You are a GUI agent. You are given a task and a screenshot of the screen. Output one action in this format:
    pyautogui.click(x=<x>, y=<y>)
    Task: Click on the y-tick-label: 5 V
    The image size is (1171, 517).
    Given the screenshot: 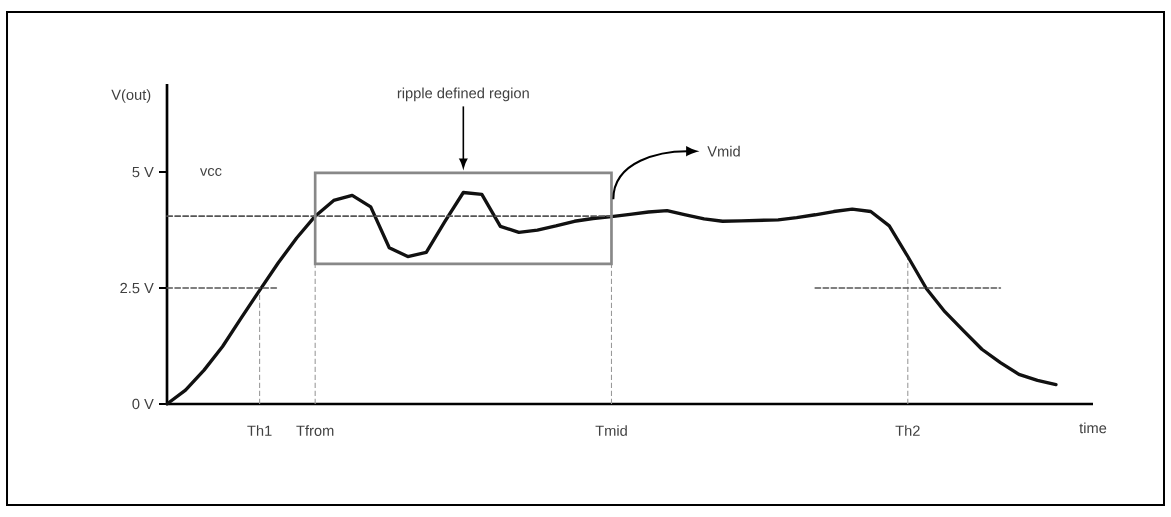 What is the action you would take?
    pyautogui.click(x=143, y=172)
    